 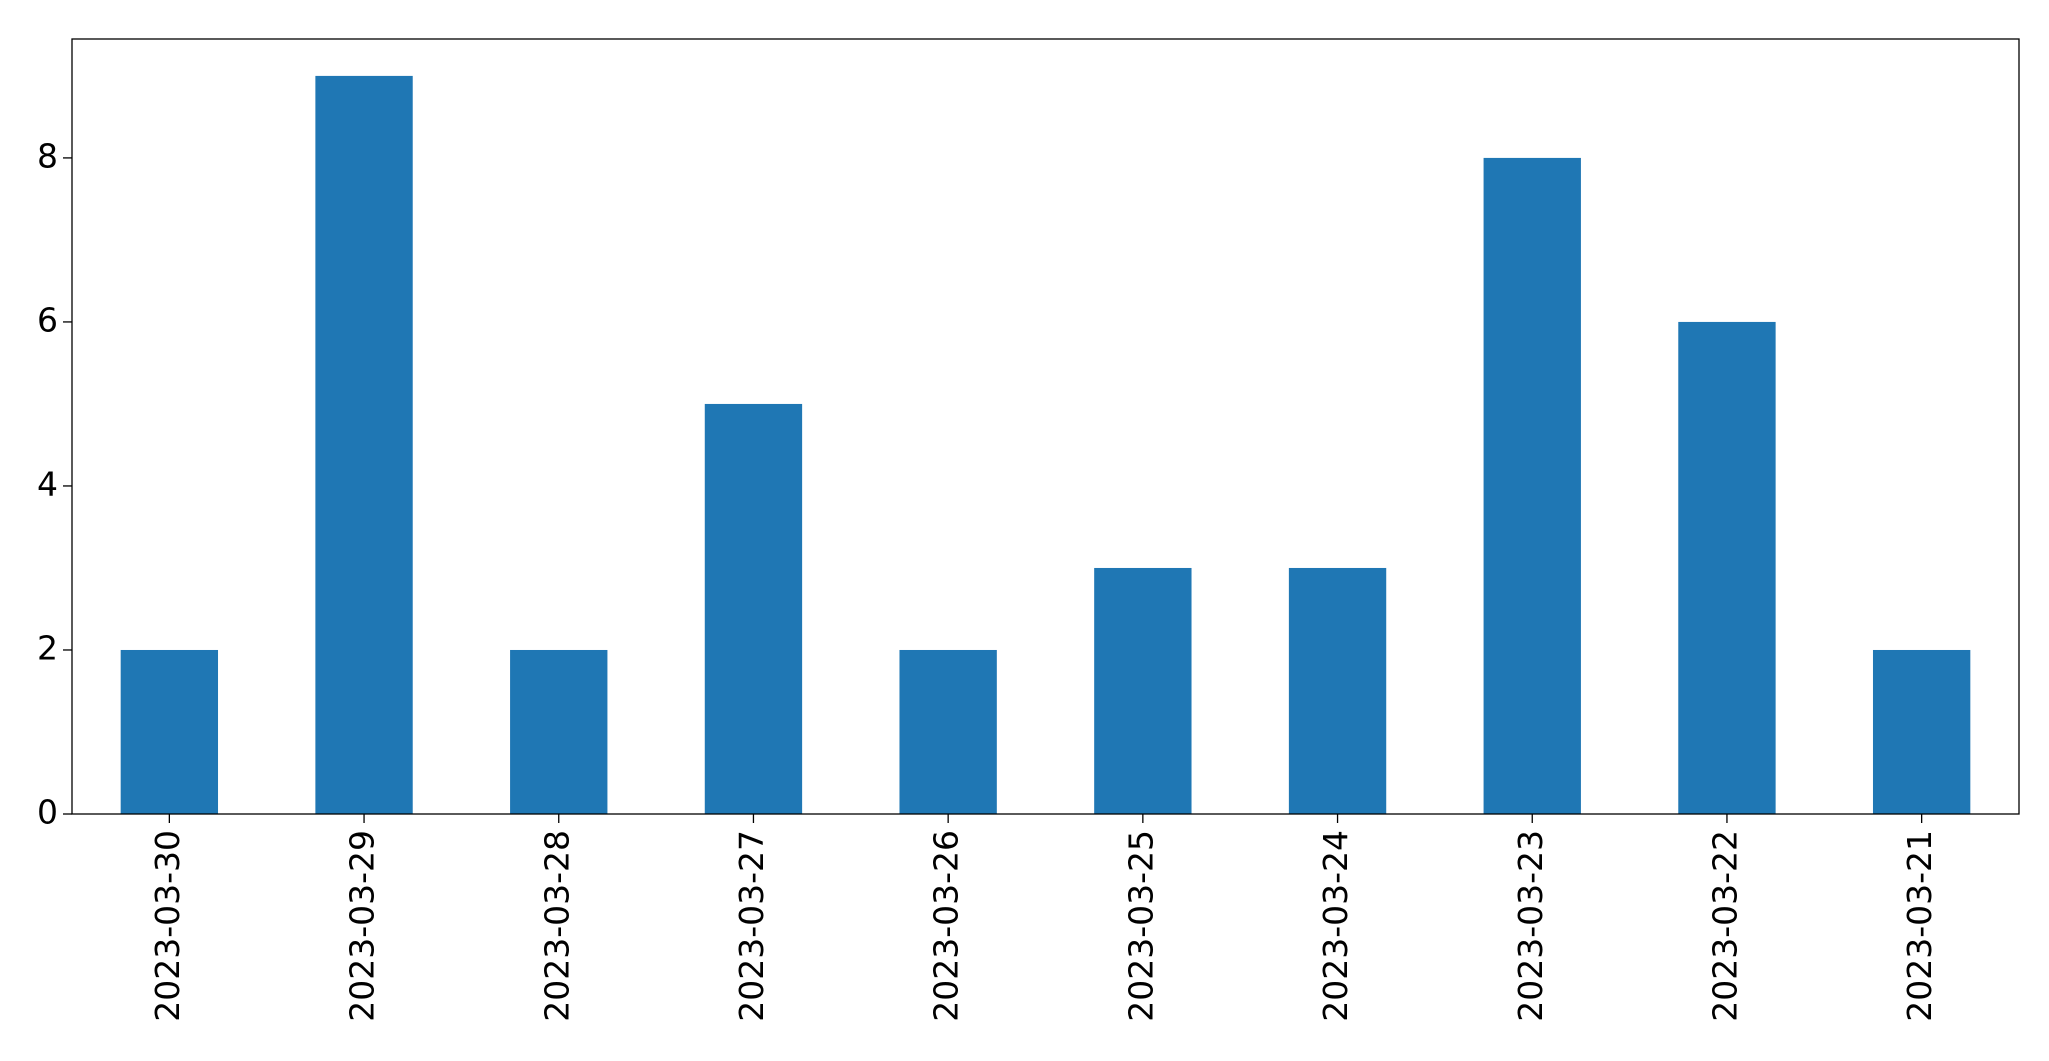 I want to click on x-tick-label: 2023-03-28, so click(x=556, y=926).